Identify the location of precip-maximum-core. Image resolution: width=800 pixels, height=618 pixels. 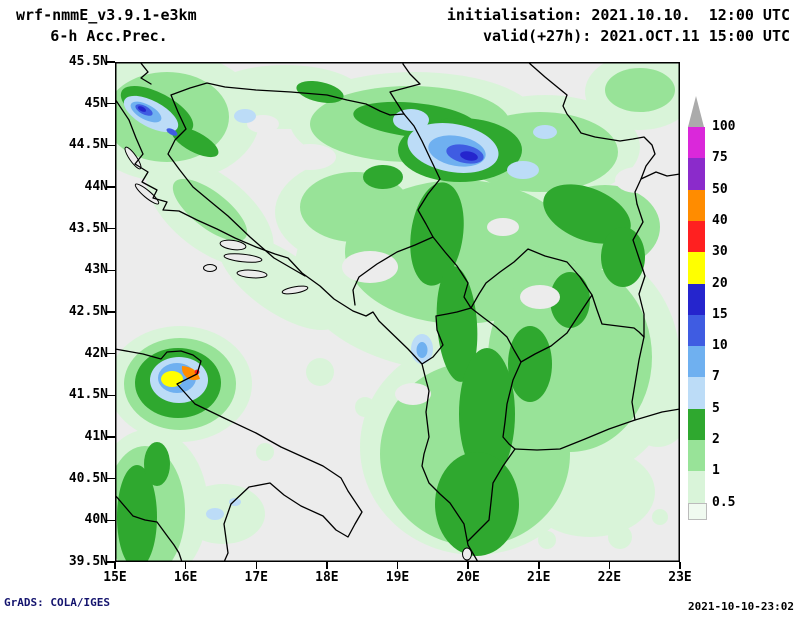
(180, 376).